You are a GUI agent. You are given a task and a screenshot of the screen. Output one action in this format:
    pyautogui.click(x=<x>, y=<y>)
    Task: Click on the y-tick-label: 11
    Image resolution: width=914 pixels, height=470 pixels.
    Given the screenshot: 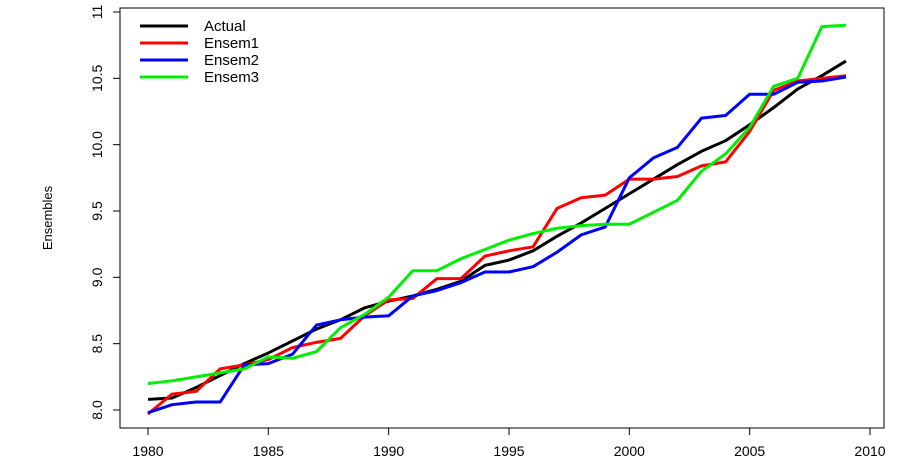 What is the action you would take?
    pyautogui.click(x=97, y=12)
    